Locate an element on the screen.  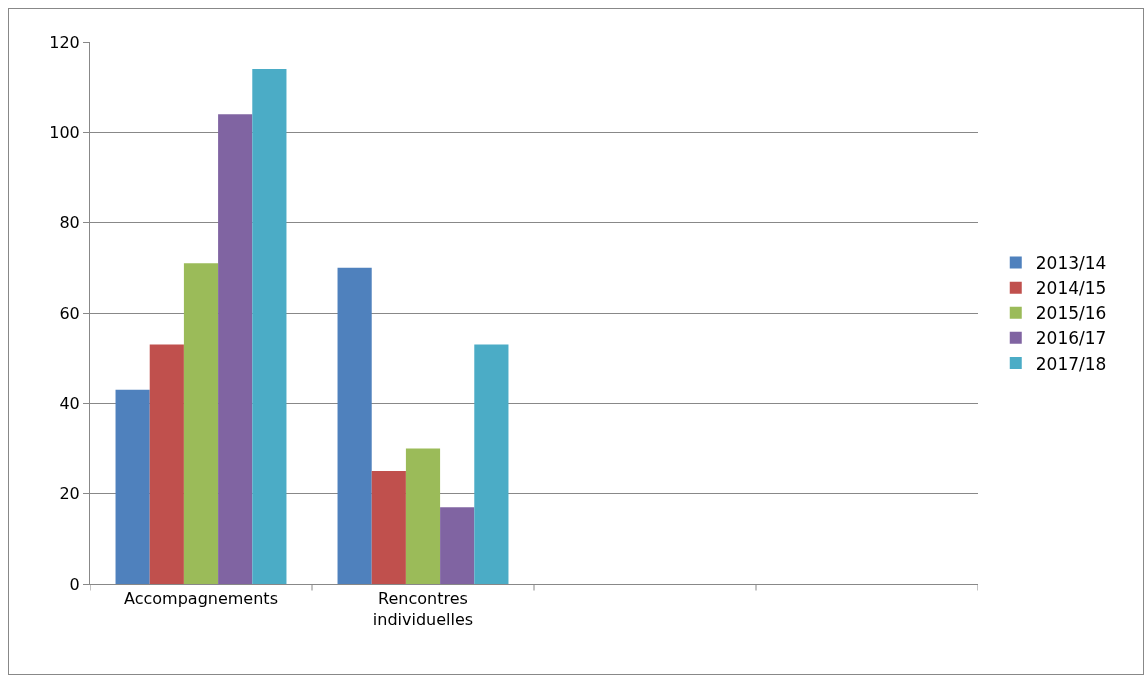
legend-label: 2014/15 is located at coordinates (1071, 288).